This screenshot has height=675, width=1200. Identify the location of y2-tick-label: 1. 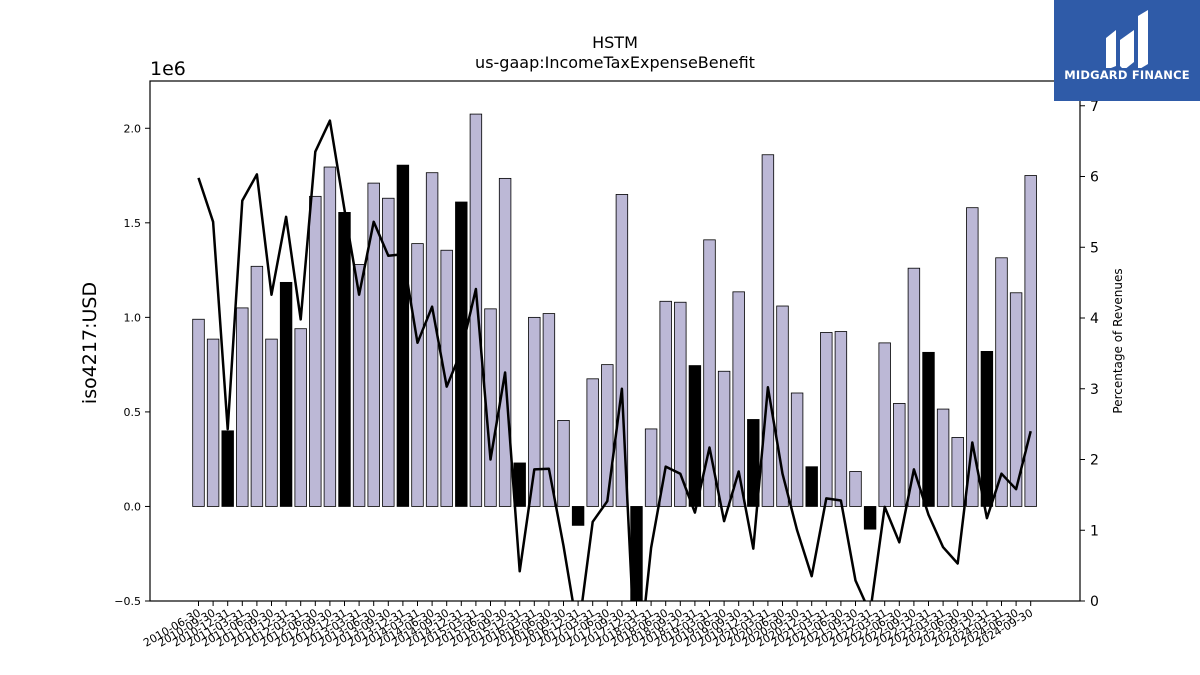
(1094, 531).